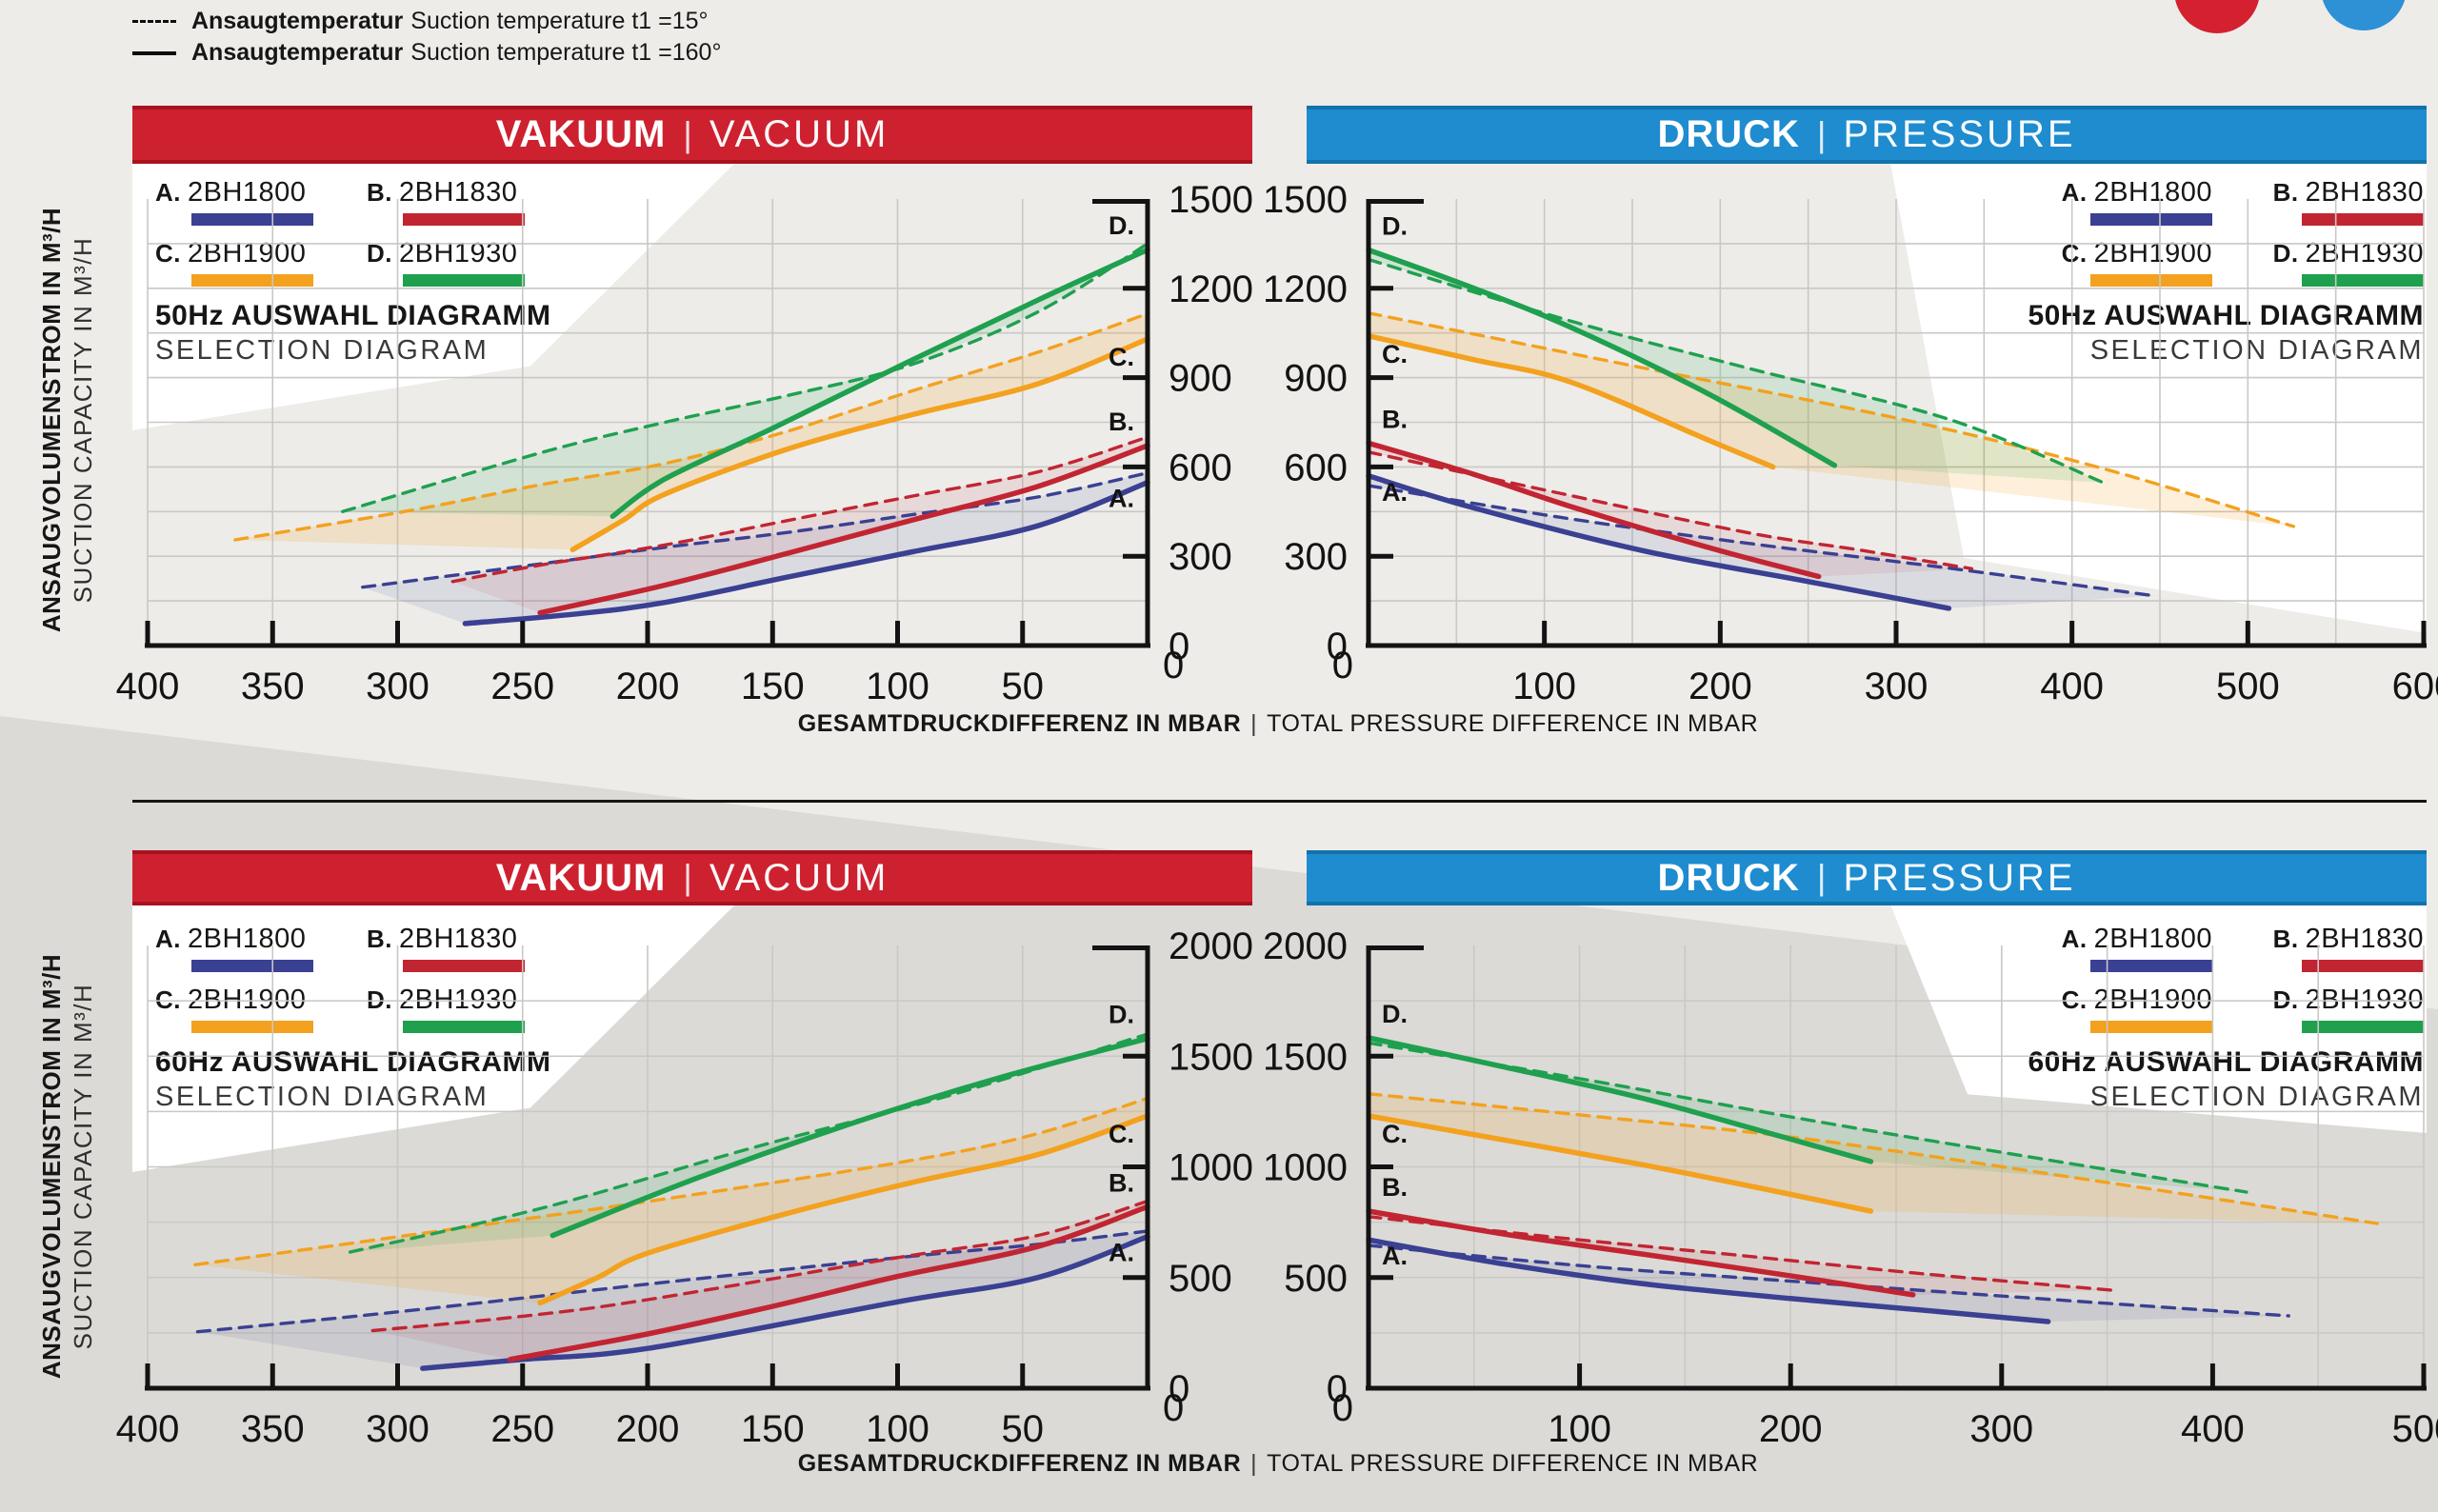 Image resolution: width=2438 pixels, height=1512 pixels. I want to click on svg-text: D., so click(1395, 225).